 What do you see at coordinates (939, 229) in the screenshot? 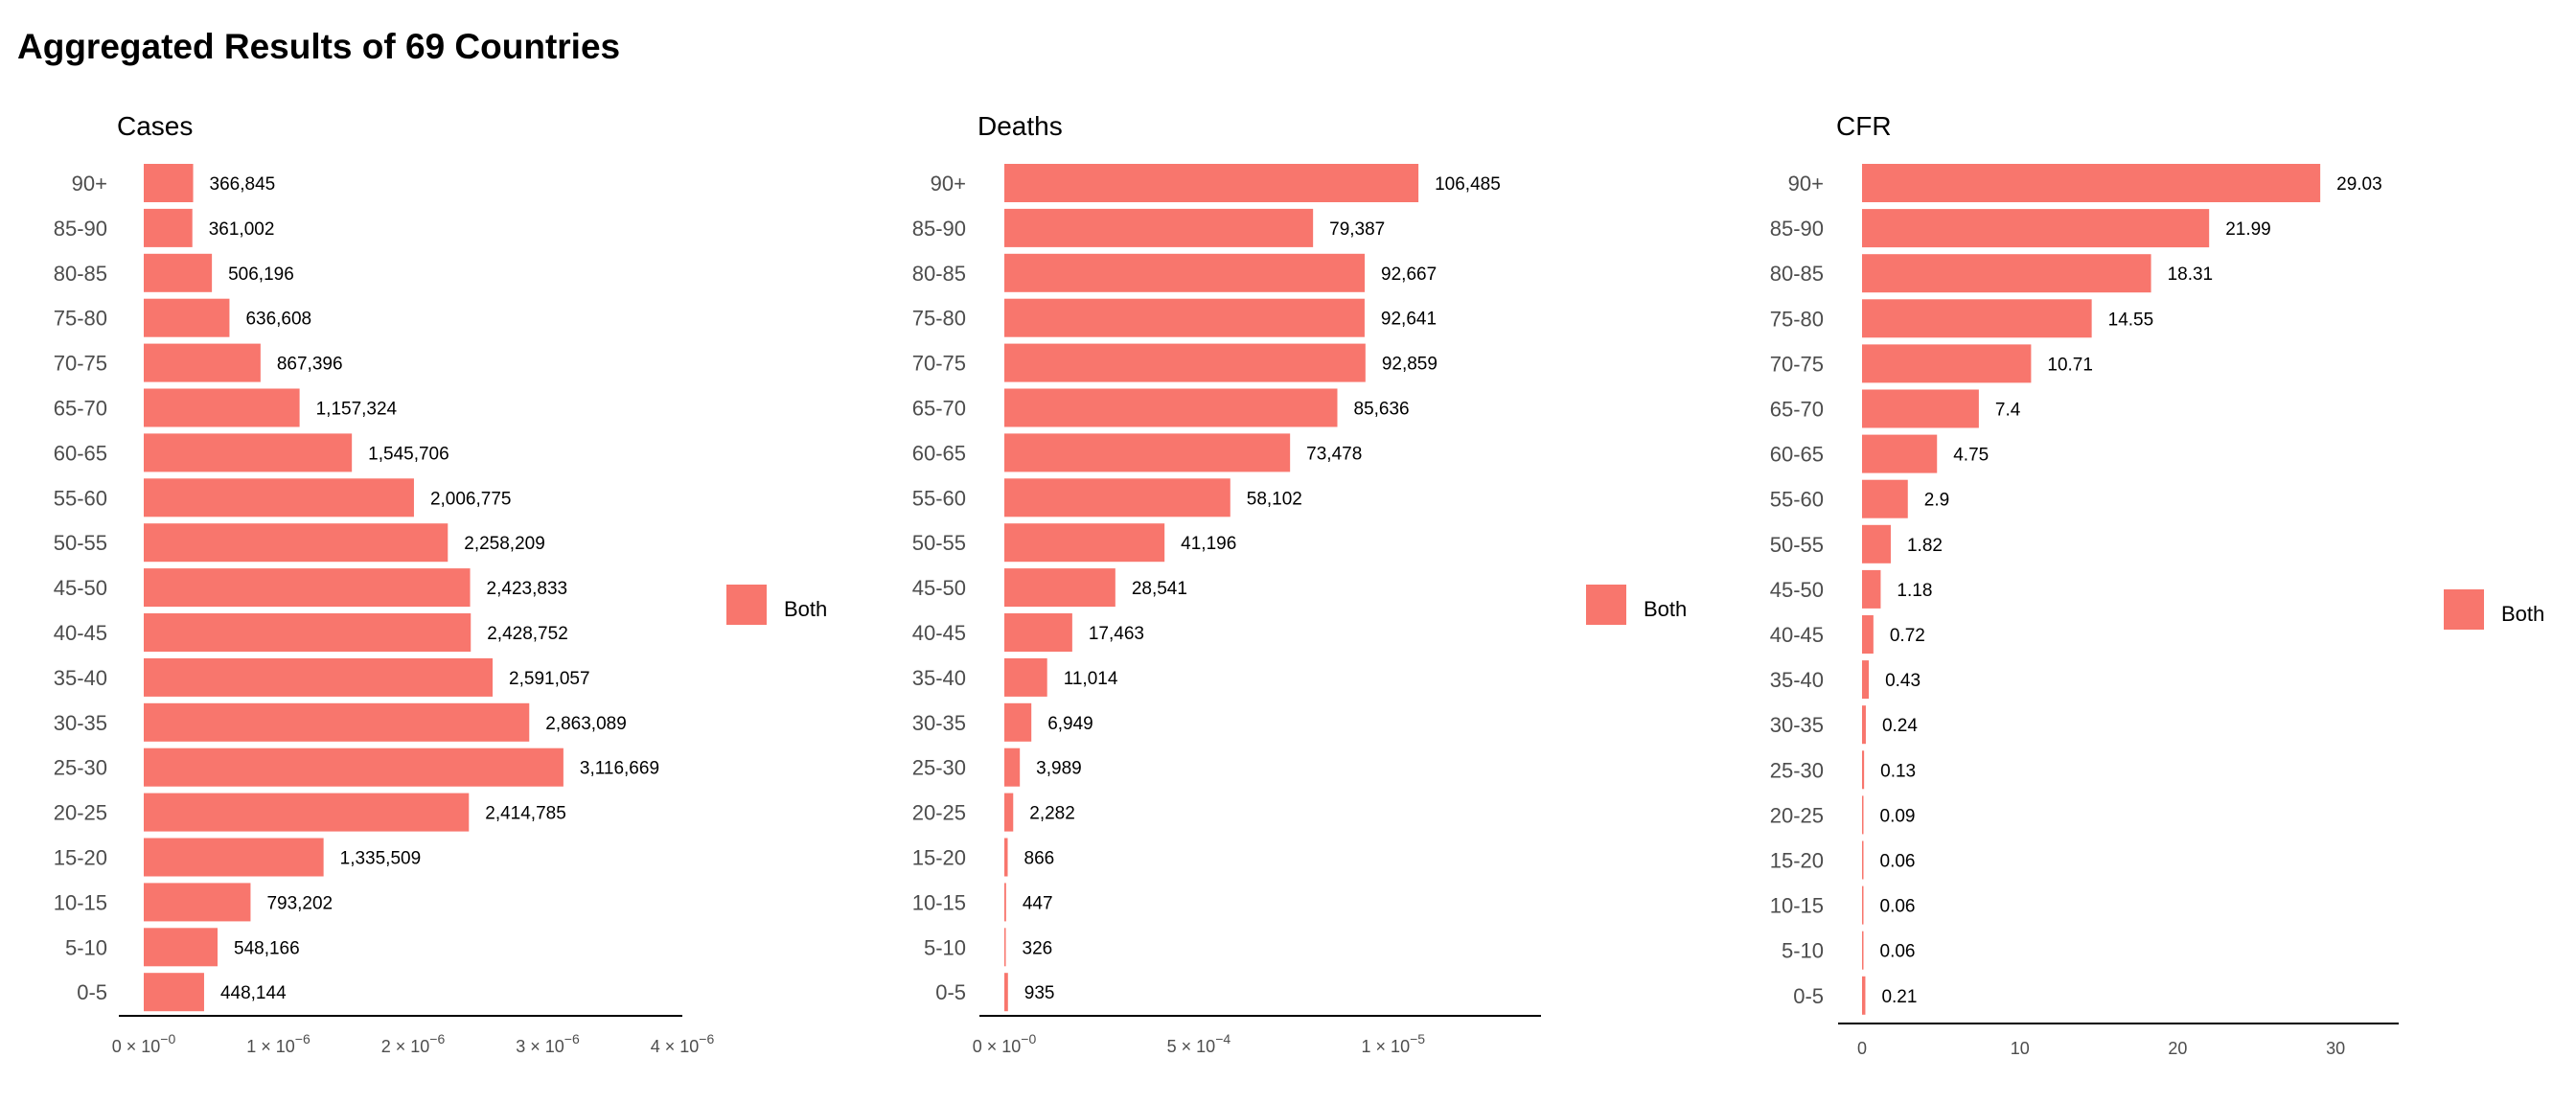
I see `category-label-85-90: 85-90` at bounding box center [939, 229].